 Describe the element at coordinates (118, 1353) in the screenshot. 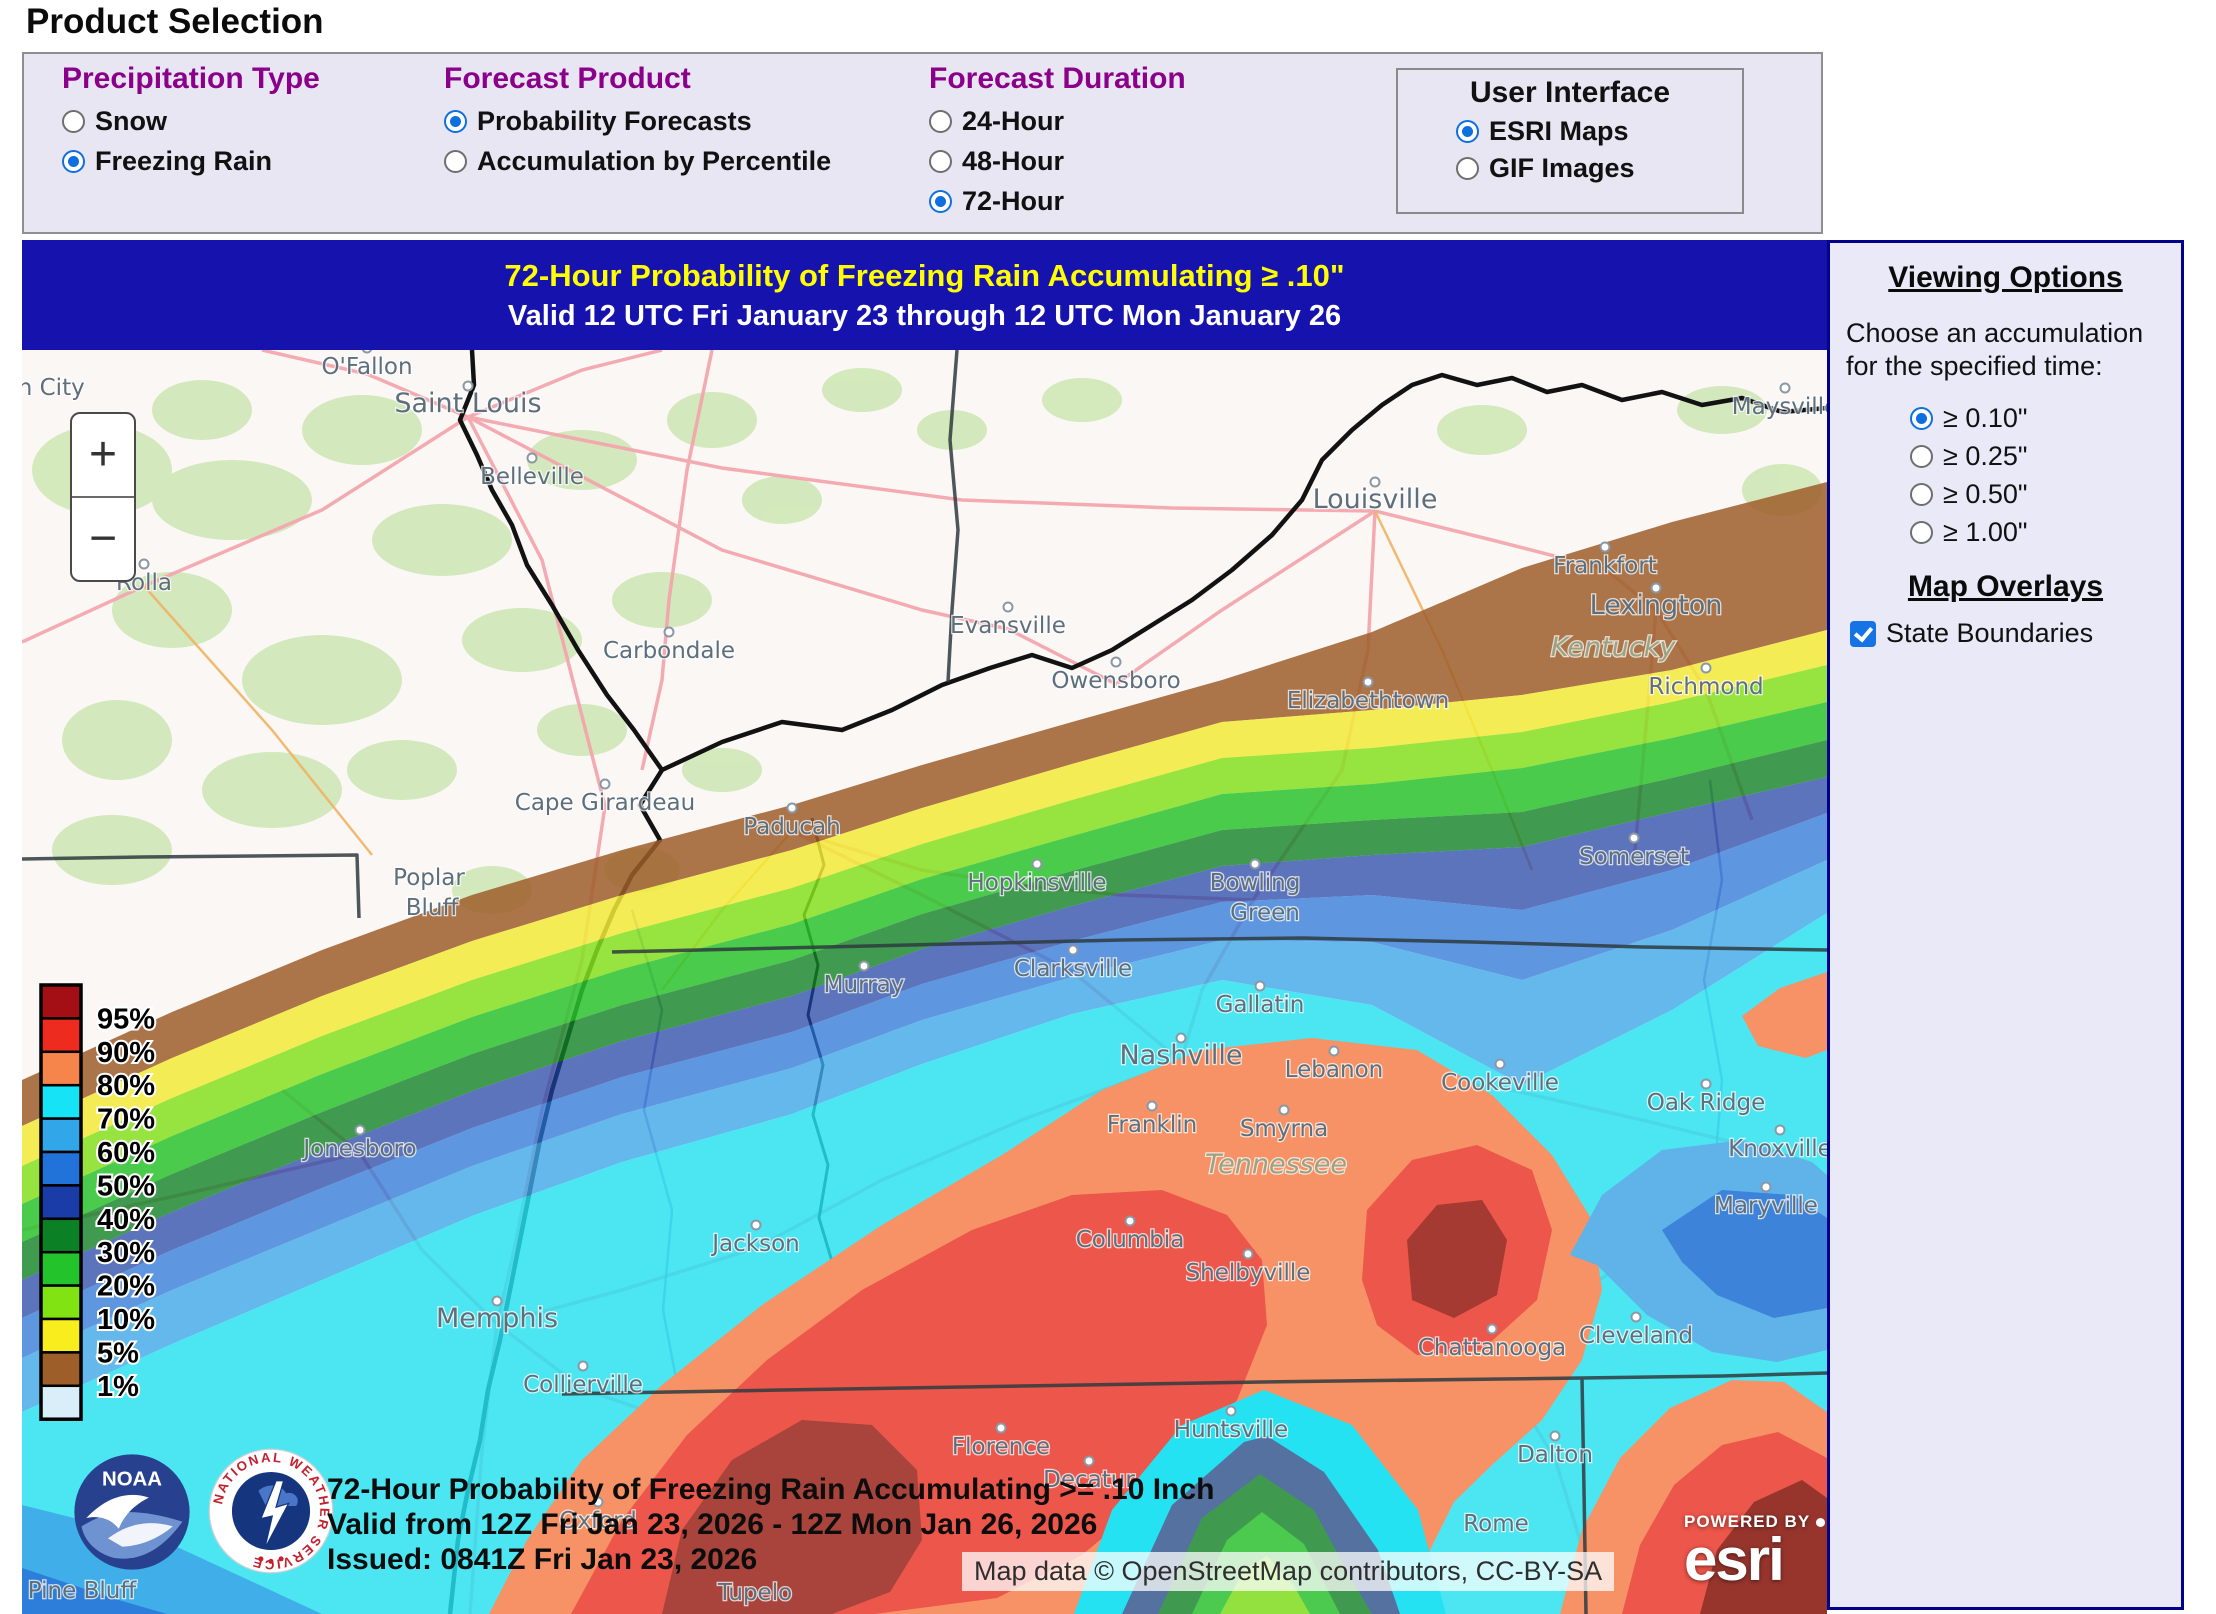

I see `legend-label: 5%` at that location.